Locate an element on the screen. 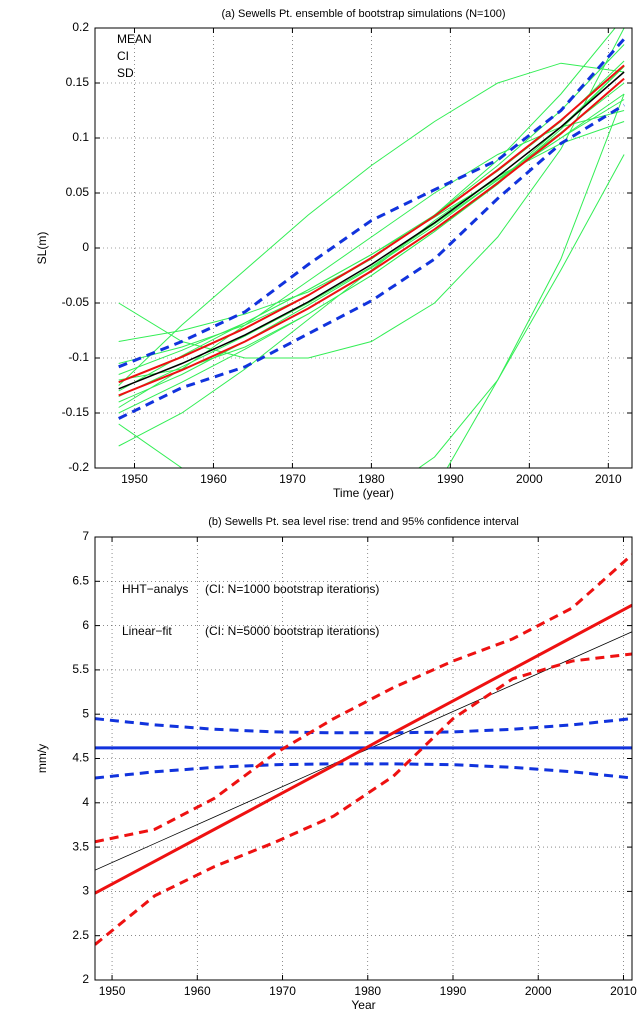 Image resolution: width=644 pixels, height=1009 pixels. y-tick-label: -0.2 is located at coordinates (78, 467).